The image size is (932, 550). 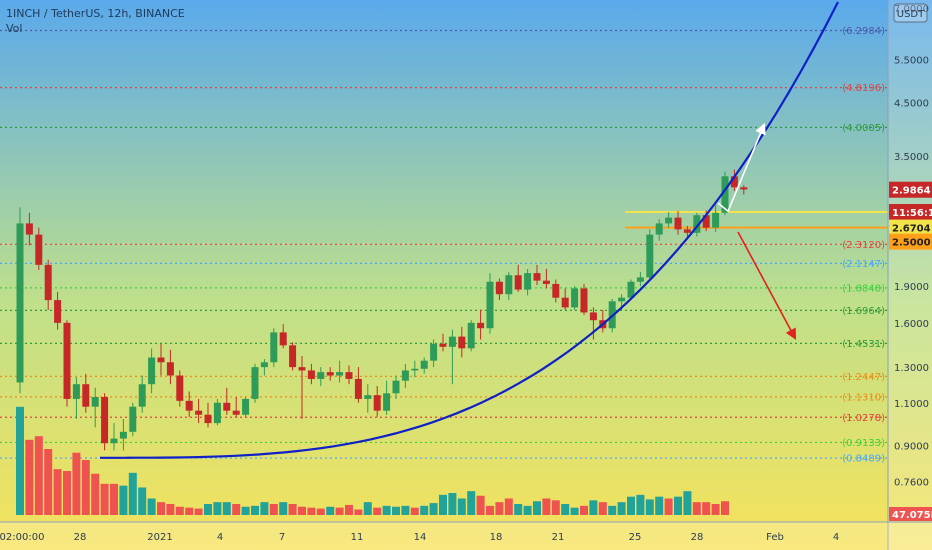 I want to click on price-tick-label: 5.5000, so click(x=911, y=60).